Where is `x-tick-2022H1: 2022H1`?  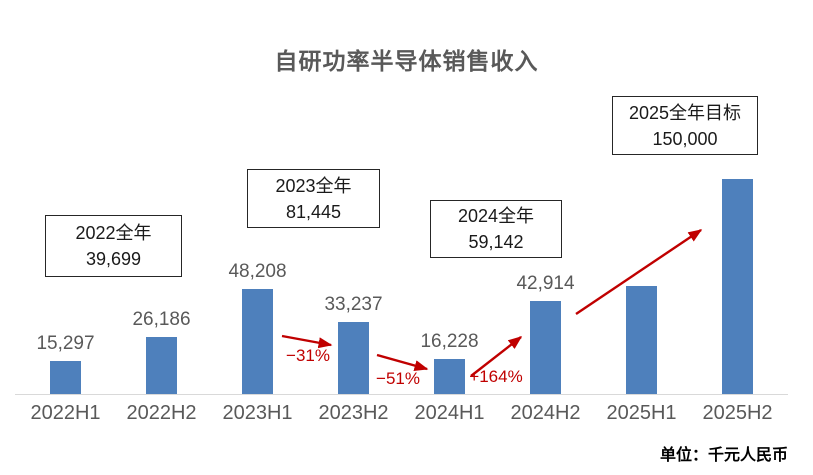
x-tick-2022H1: 2022H1 is located at coordinates (65, 413).